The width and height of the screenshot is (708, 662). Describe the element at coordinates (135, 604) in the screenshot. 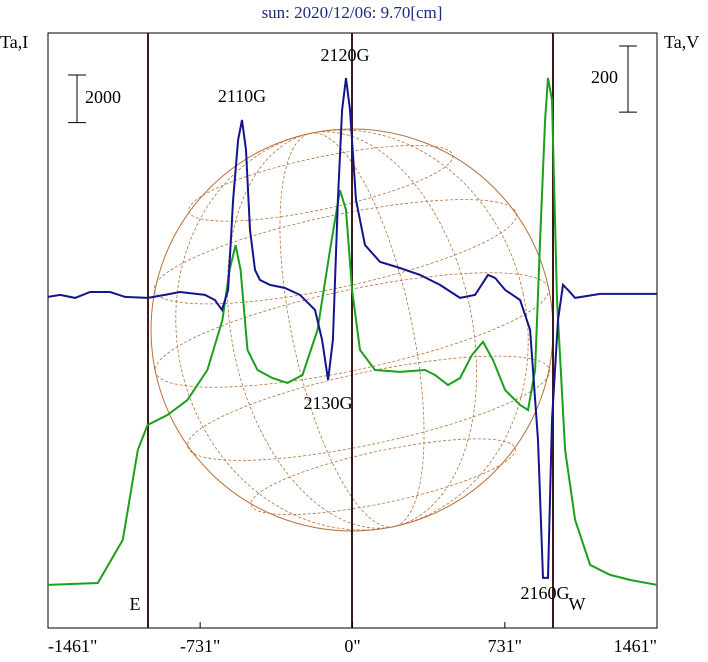

I see `annotation: E` at that location.